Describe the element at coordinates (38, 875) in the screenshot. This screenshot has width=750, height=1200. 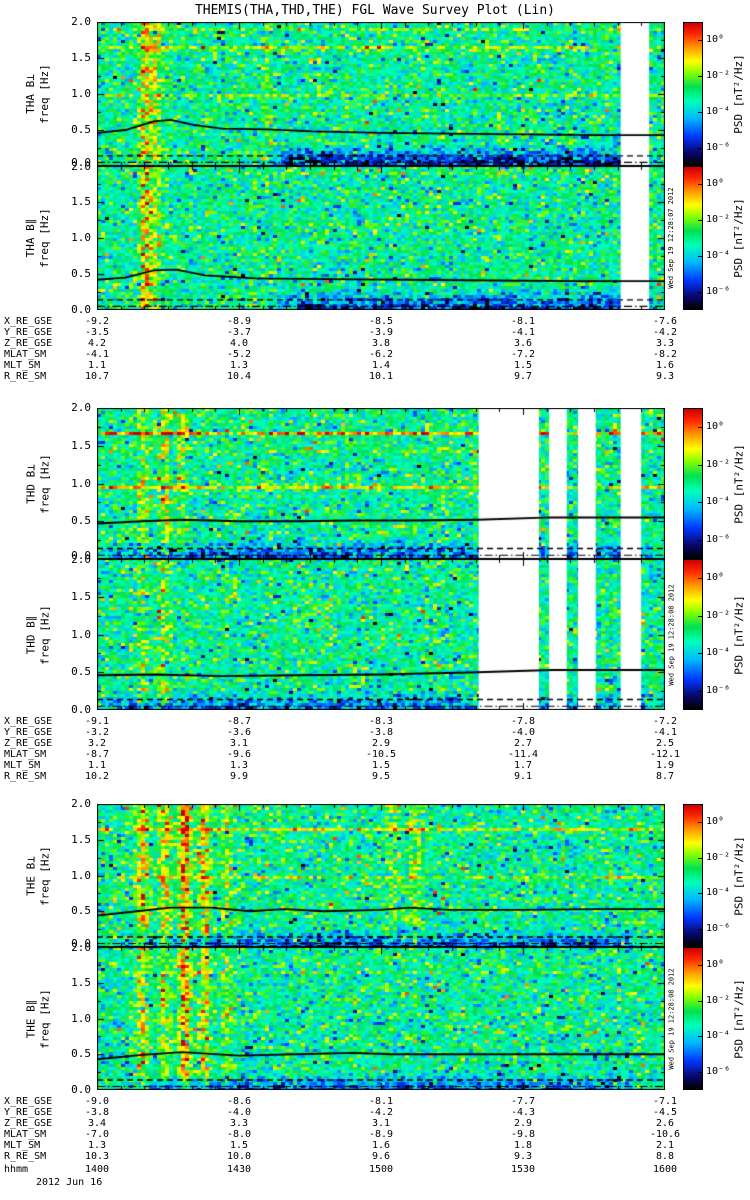
I see `y-axis-label-the-bperp: THE B⊥ freq [Hz]` at that location.